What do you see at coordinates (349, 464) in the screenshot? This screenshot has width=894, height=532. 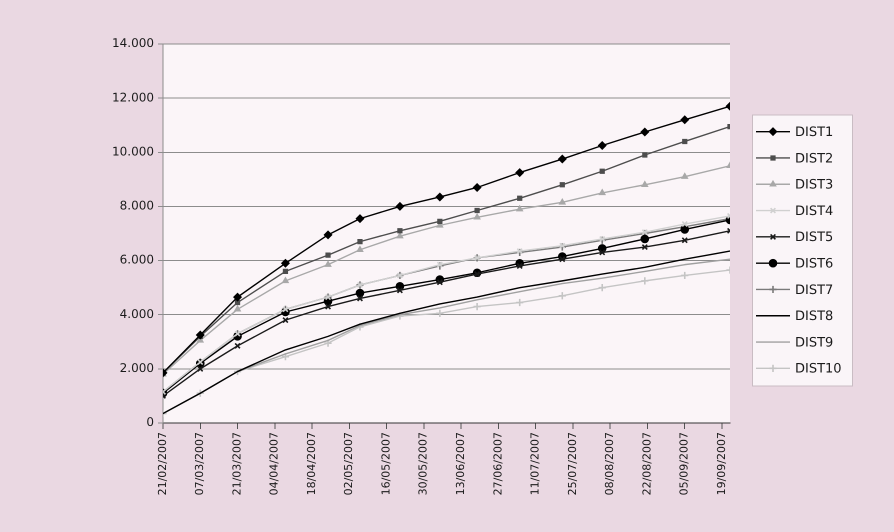 I see `x-tick-label: 02/05/2007` at bounding box center [349, 464].